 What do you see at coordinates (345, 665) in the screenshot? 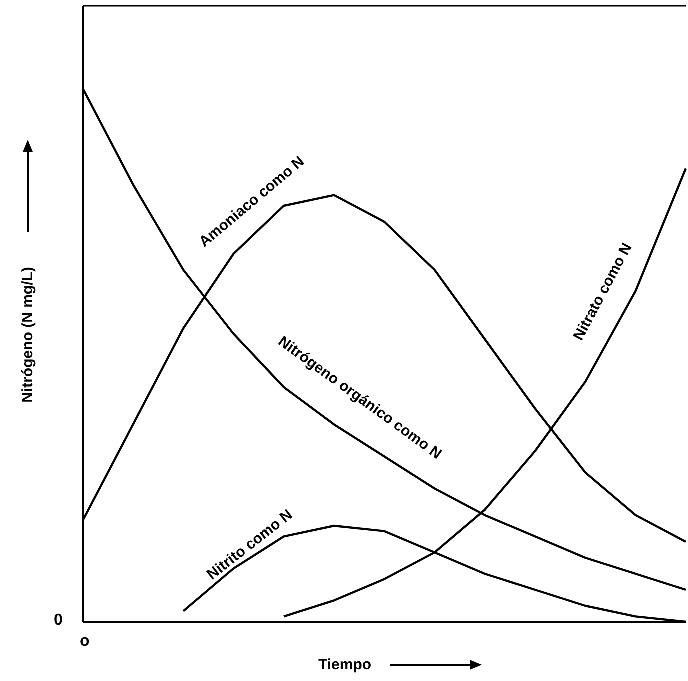
I see `x-axis-title: Tiempo` at bounding box center [345, 665].